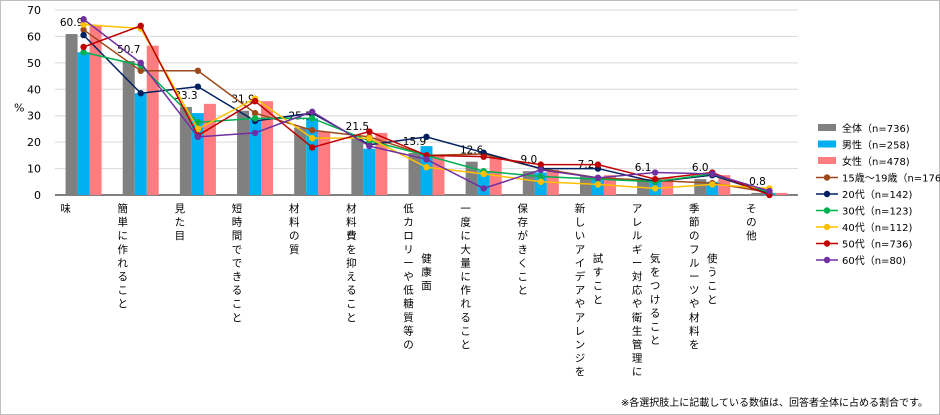 Image resolution: width=940 pixels, height=415 pixels. I want to click on x-category-char: し, so click(580, 223).